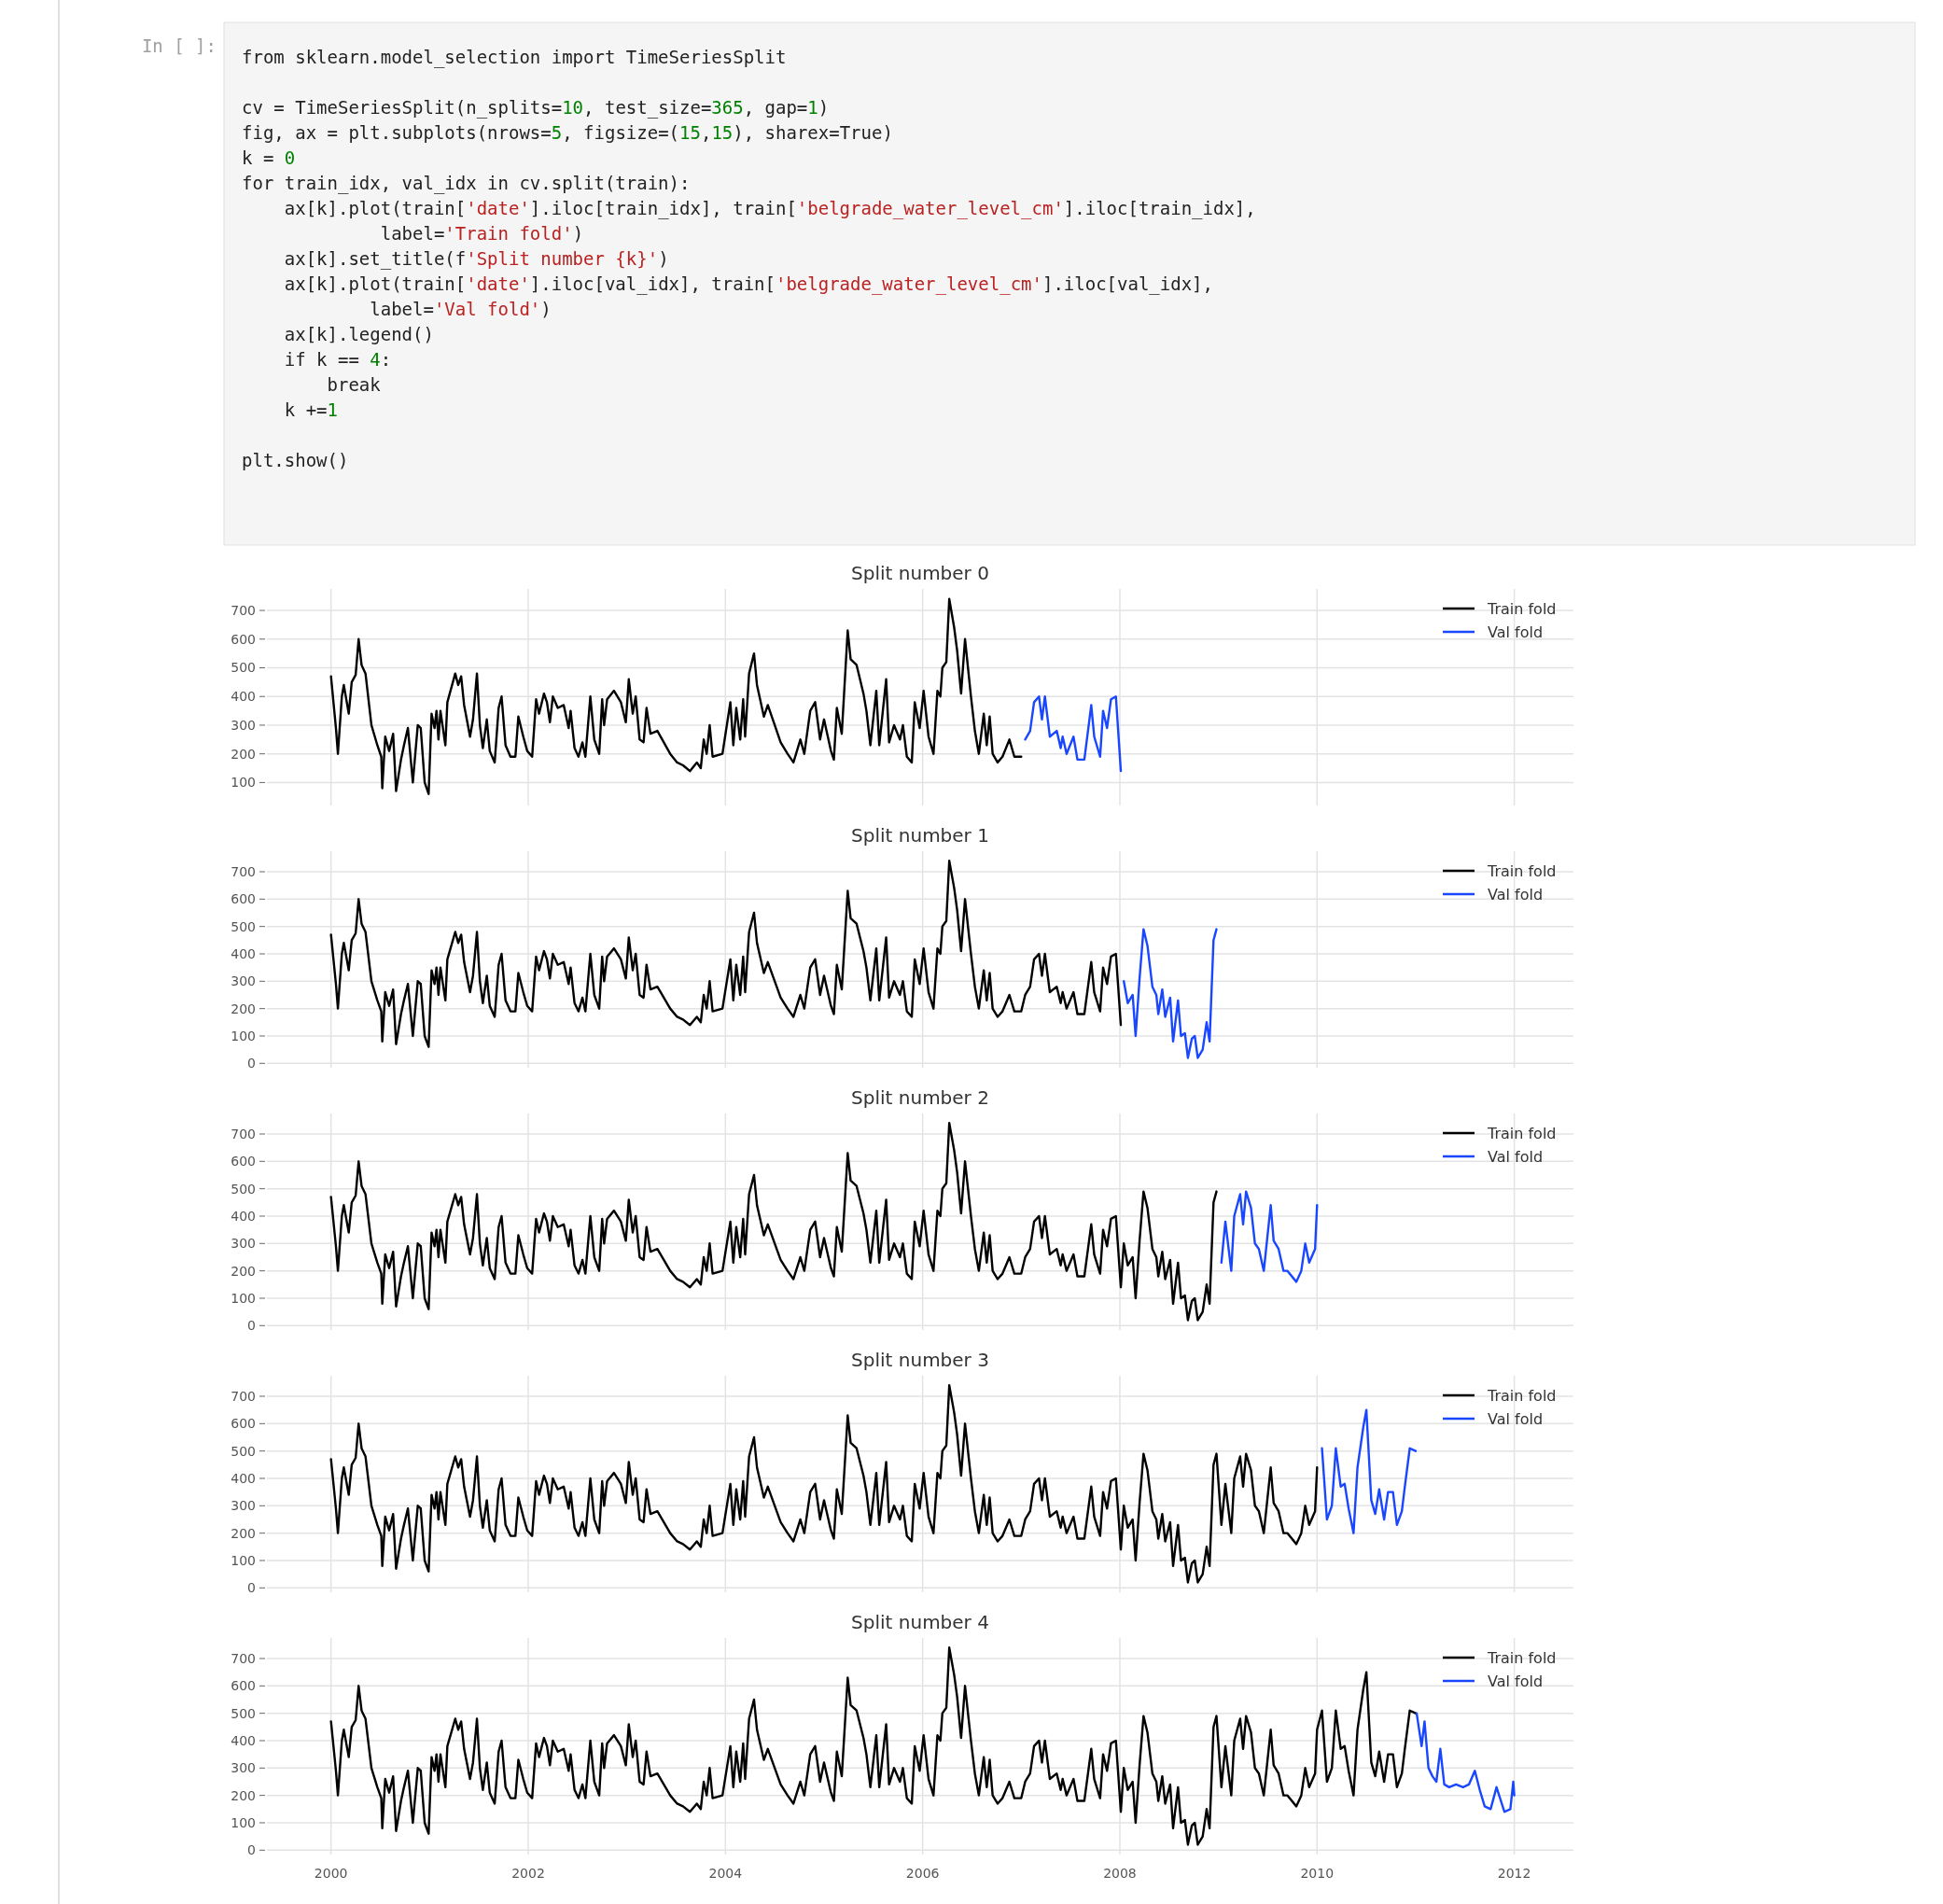 Image resolution: width=1943 pixels, height=1904 pixels. I want to click on text: In [ ]:, so click(179, 45).